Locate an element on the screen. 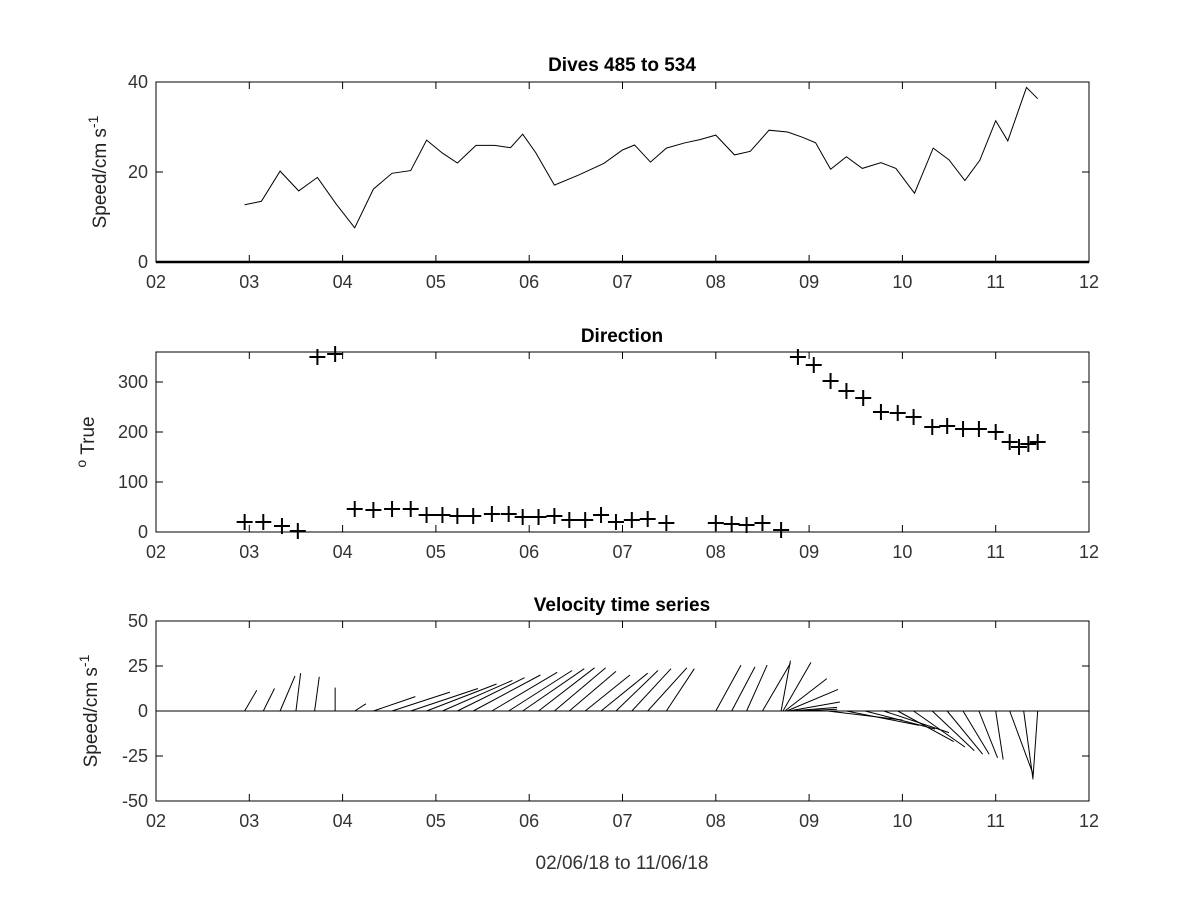 This screenshot has height=900, width=1200. velocity-y-tick-label: 50 is located at coordinates (138, 621).